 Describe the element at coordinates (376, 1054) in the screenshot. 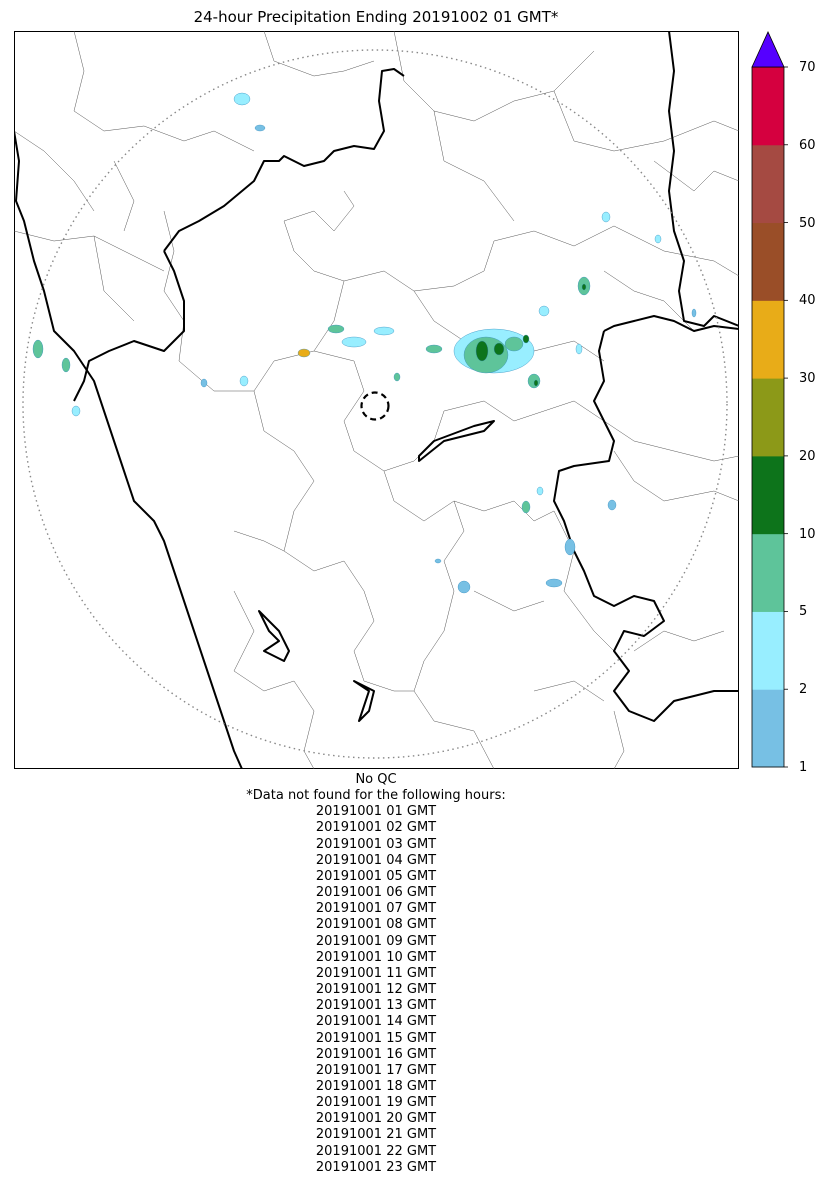

I see `missing-hour-item: 20191001 16 GMT` at that location.